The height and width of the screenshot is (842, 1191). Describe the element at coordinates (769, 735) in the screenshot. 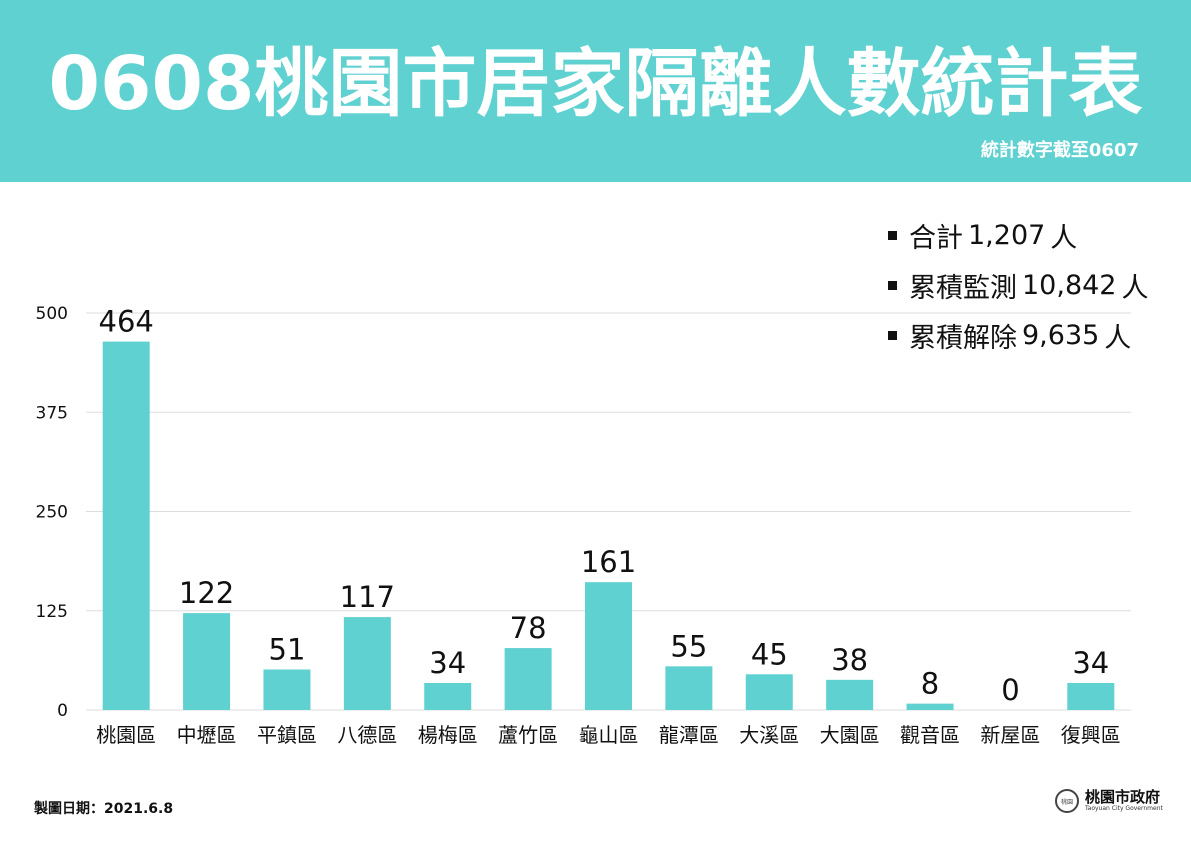

I see `x-tick-label: 大溪區` at that location.